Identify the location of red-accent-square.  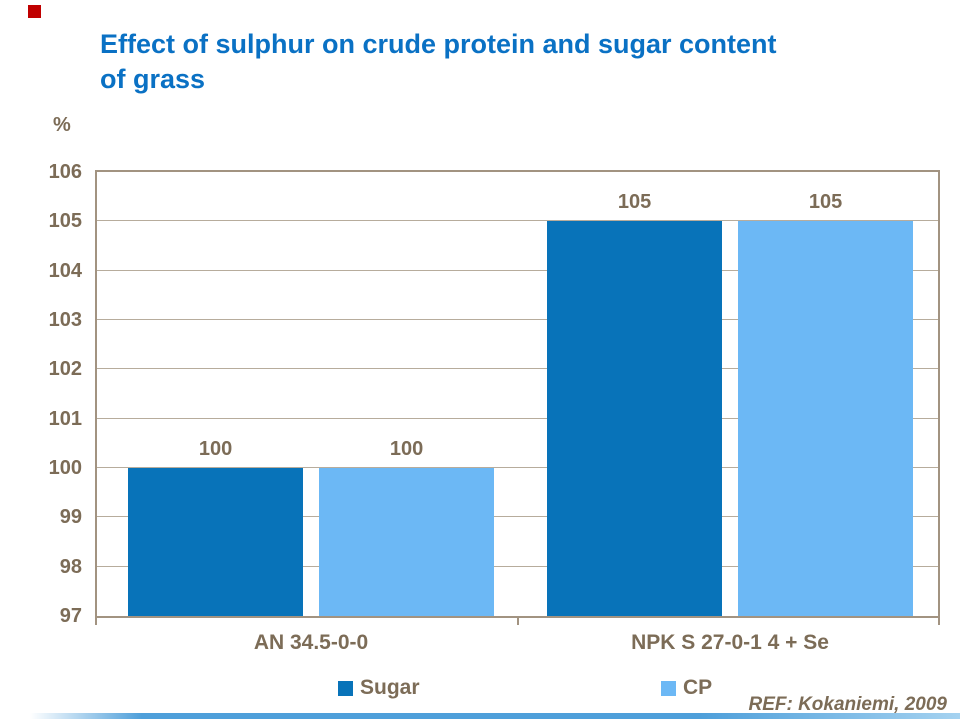
(34, 11).